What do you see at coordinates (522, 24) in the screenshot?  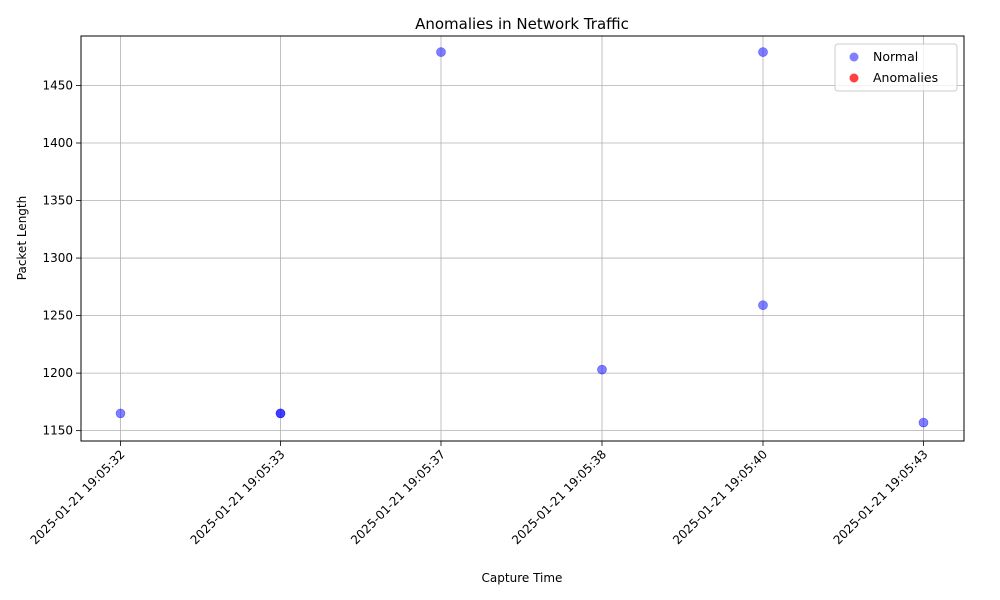 I see `chart-title: Anomalies in Network Traffic` at bounding box center [522, 24].